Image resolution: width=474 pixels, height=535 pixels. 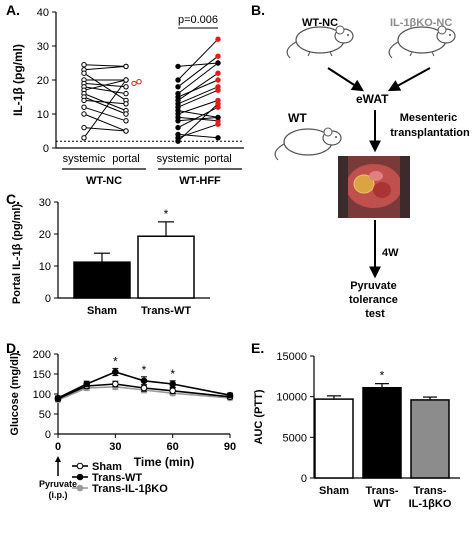 What do you see at coordinates (304, 479) in the screenshot?
I see `e-y-tick-label: 0` at bounding box center [304, 479].